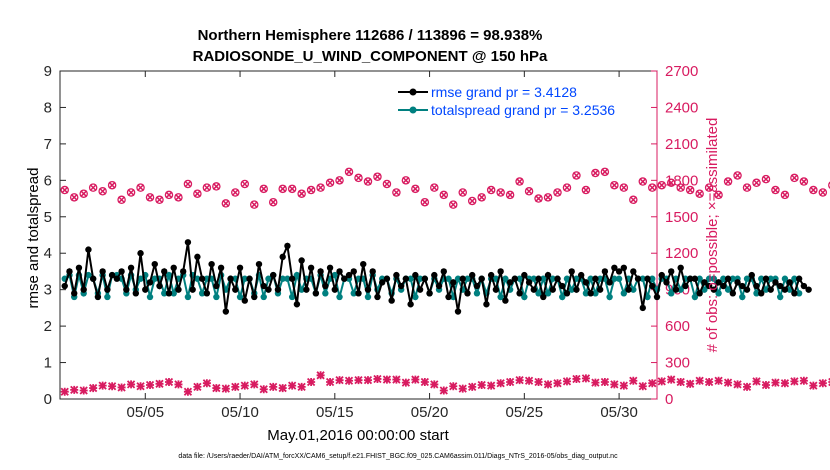 This screenshot has width=830, height=470. I want to click on obs-assimilated-markers, so click(445, 383).